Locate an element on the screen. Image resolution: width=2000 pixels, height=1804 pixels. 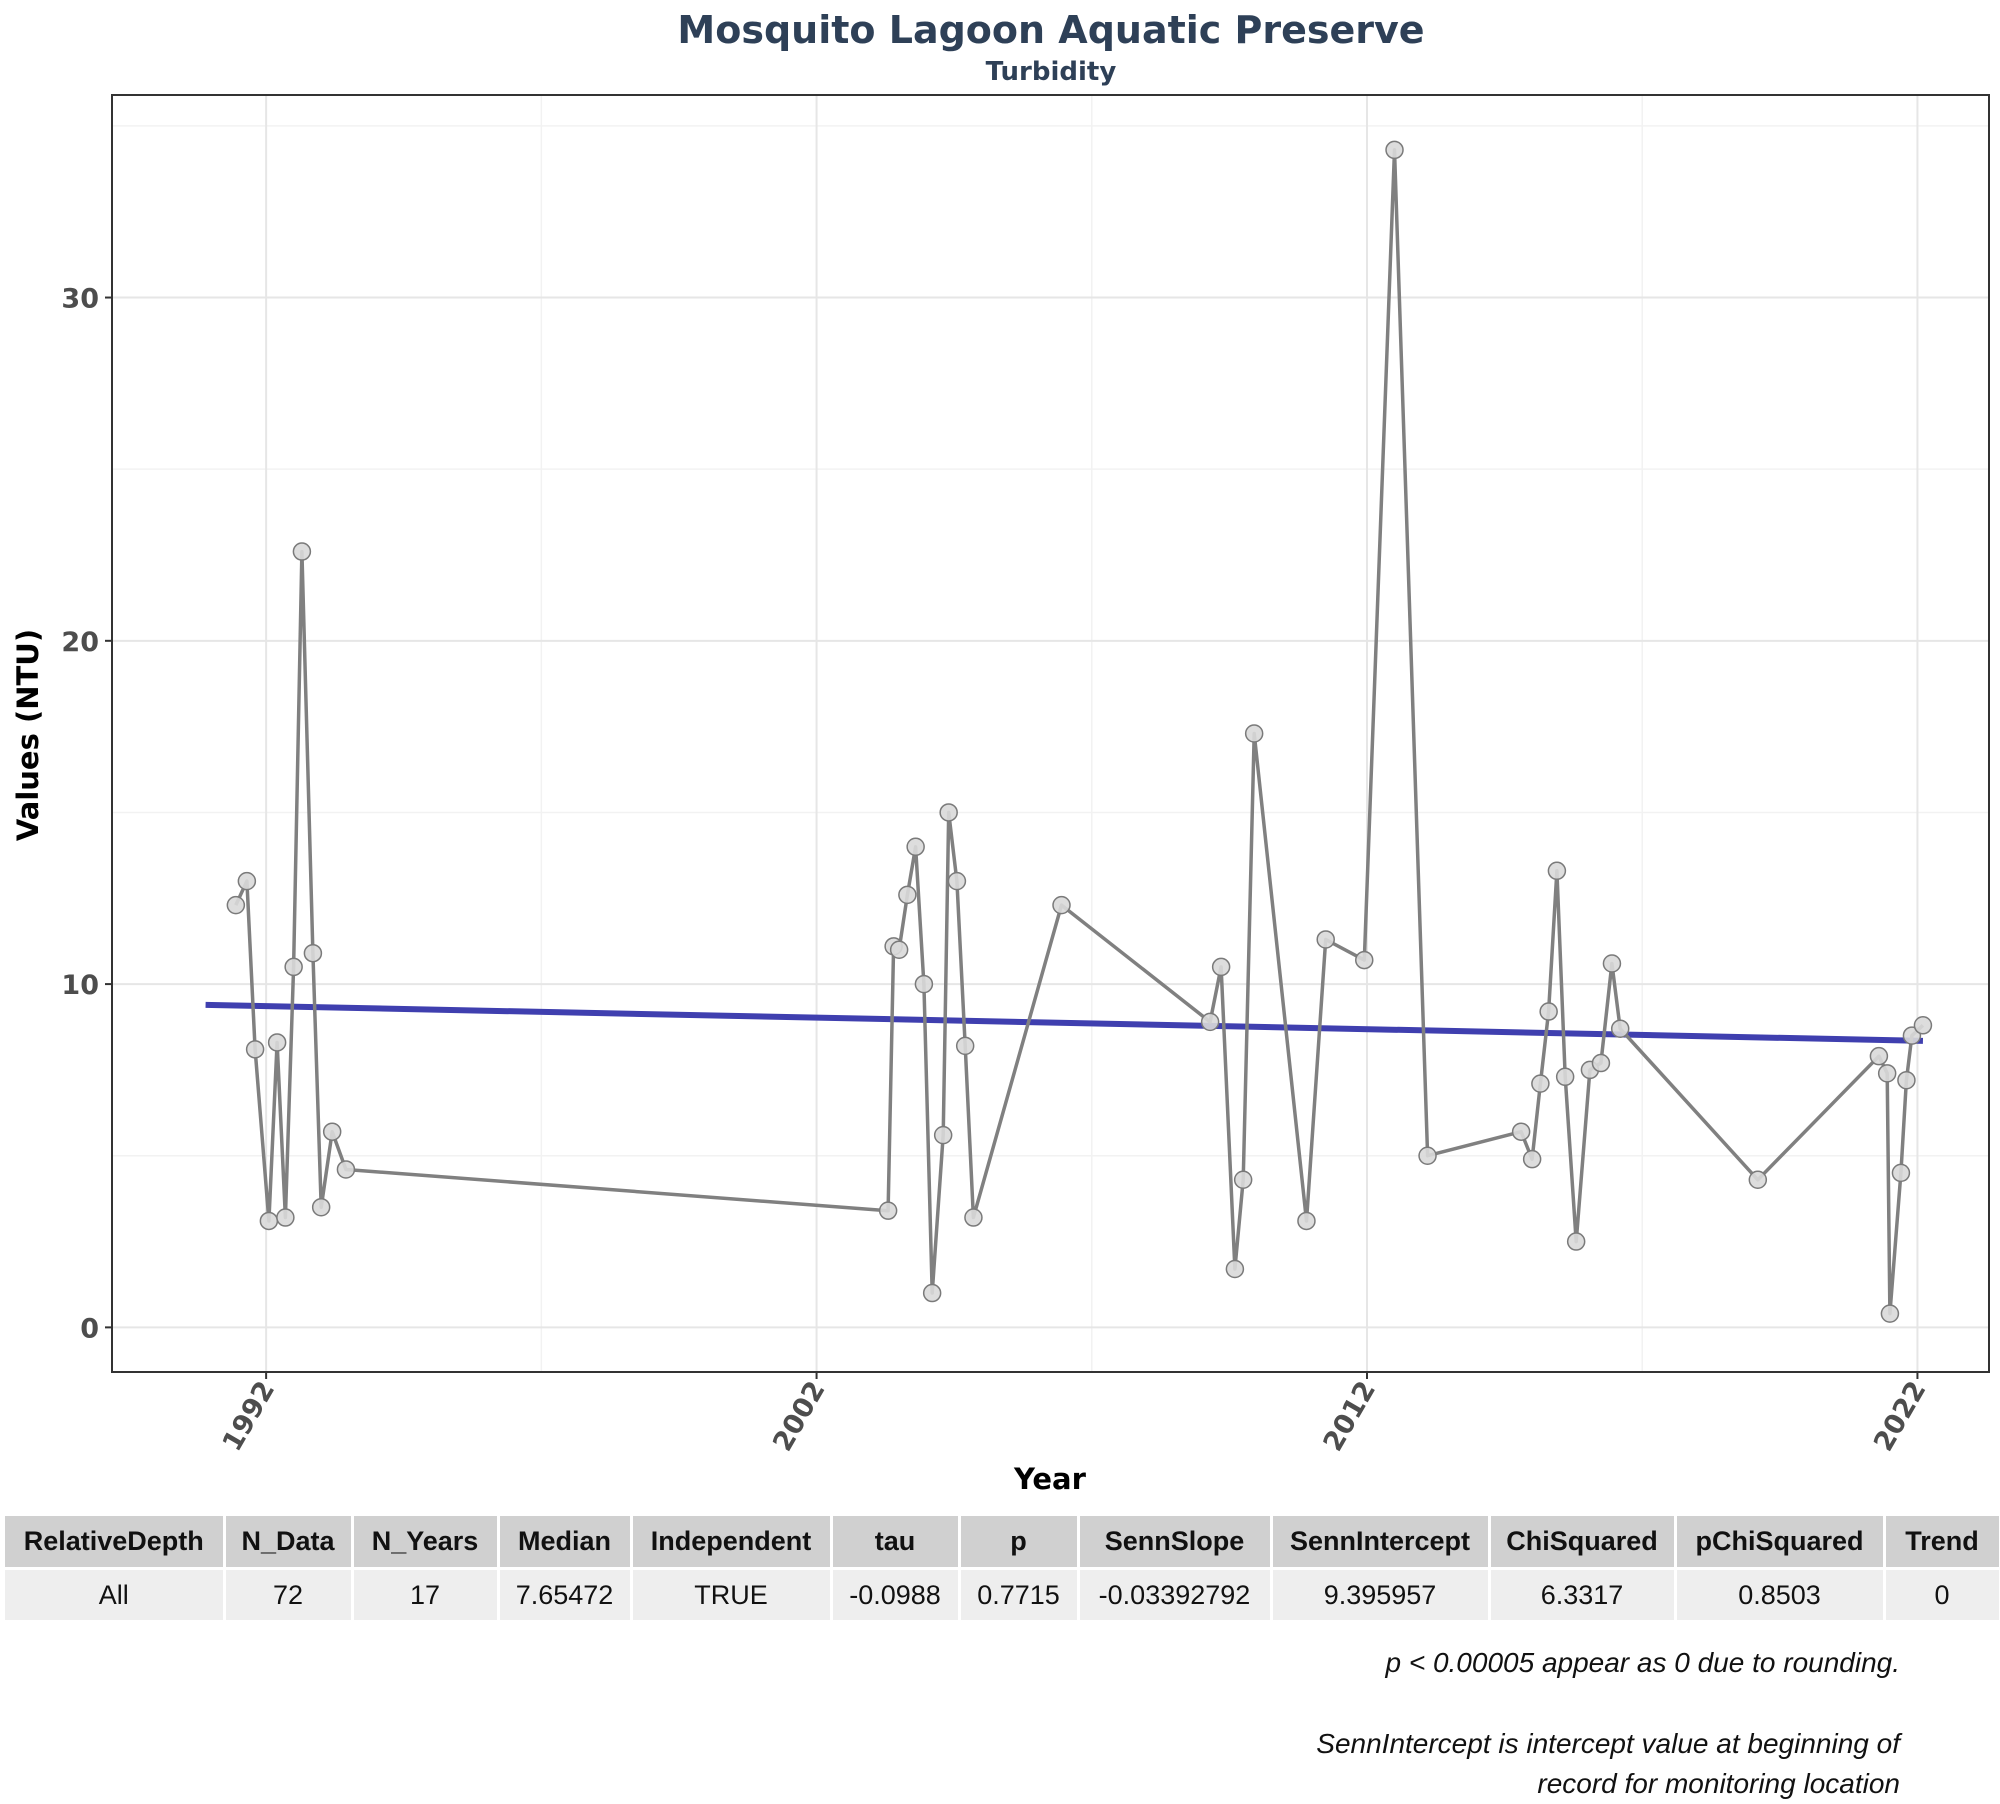
table-cell: 7.65472 is located at coordinates (565, 1593).